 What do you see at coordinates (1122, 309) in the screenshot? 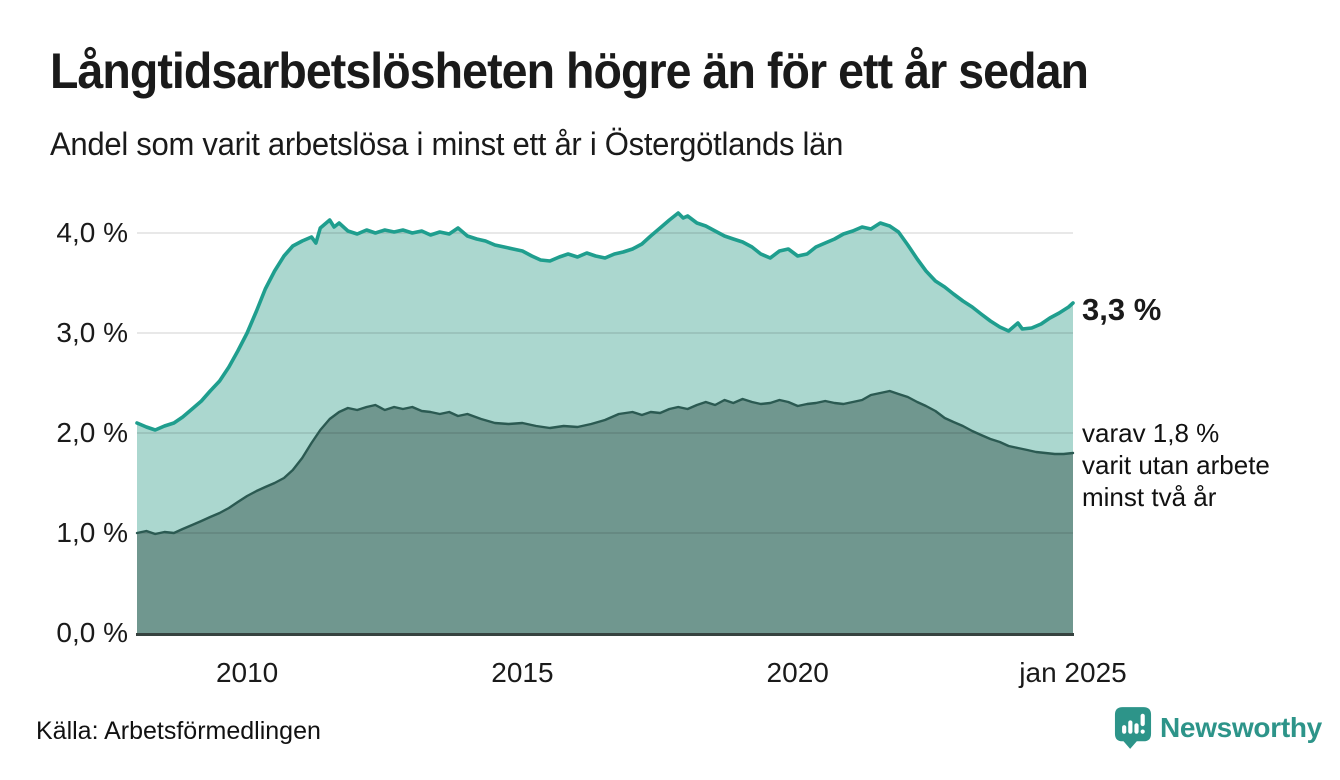
I see `latest-value-label: 3,3 %` at bounding box center [1122, 309].